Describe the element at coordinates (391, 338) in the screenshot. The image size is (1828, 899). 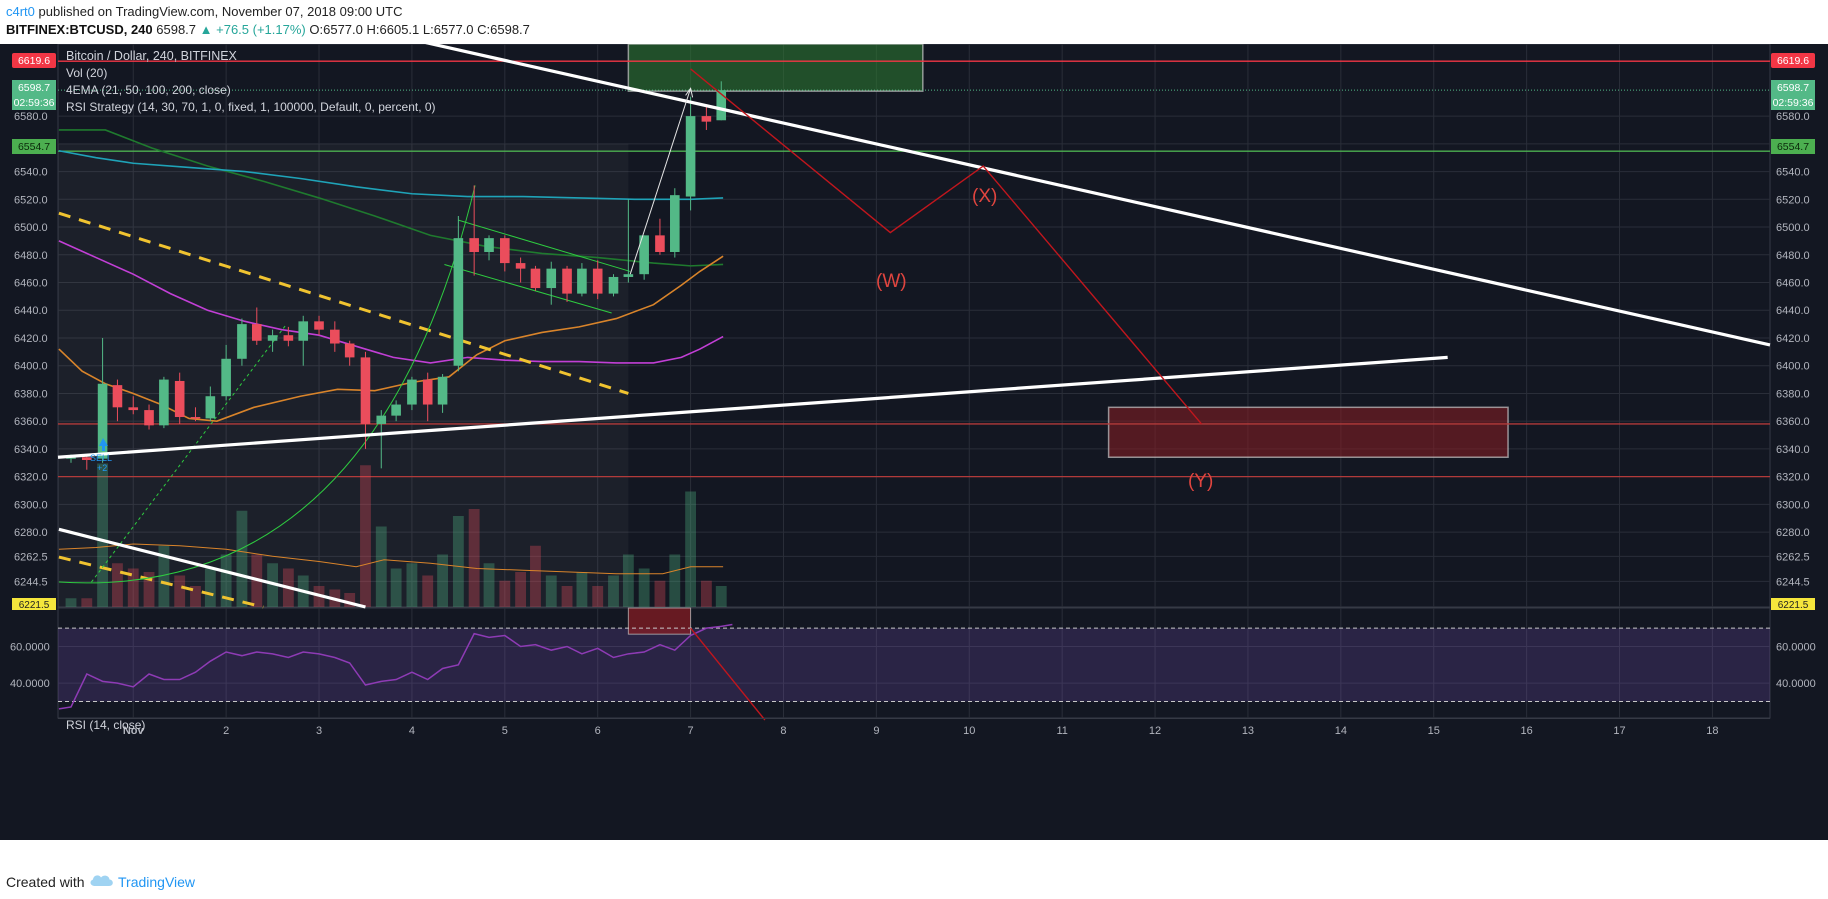
I see `ema21-line` at that location.